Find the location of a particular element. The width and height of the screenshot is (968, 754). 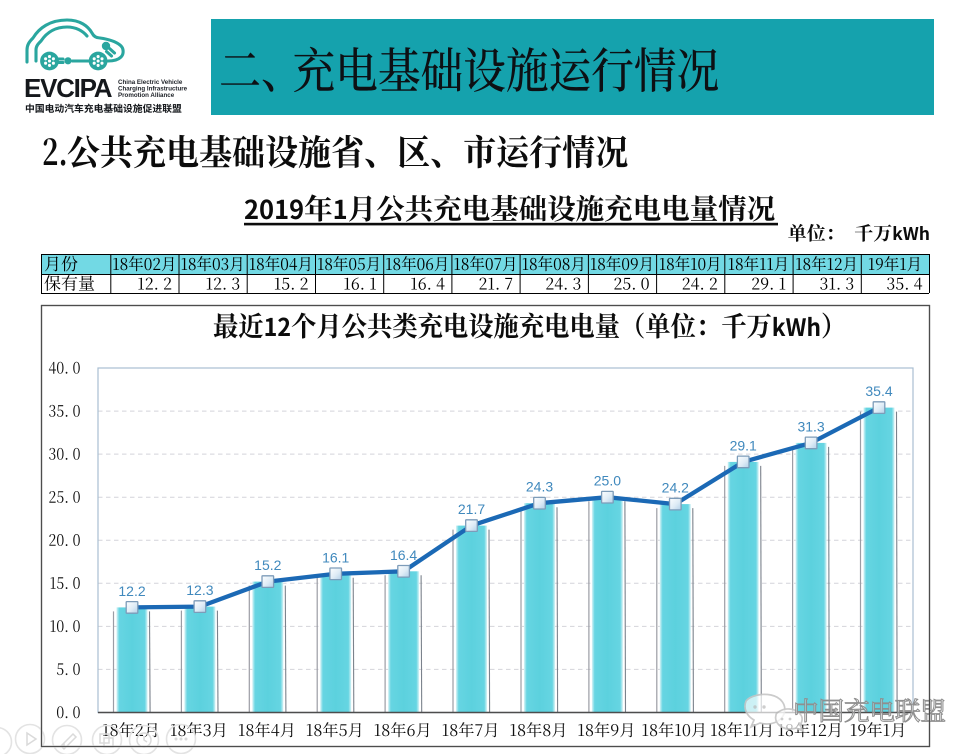

svg-text: 15.2 is located at coordinates (267, 565).